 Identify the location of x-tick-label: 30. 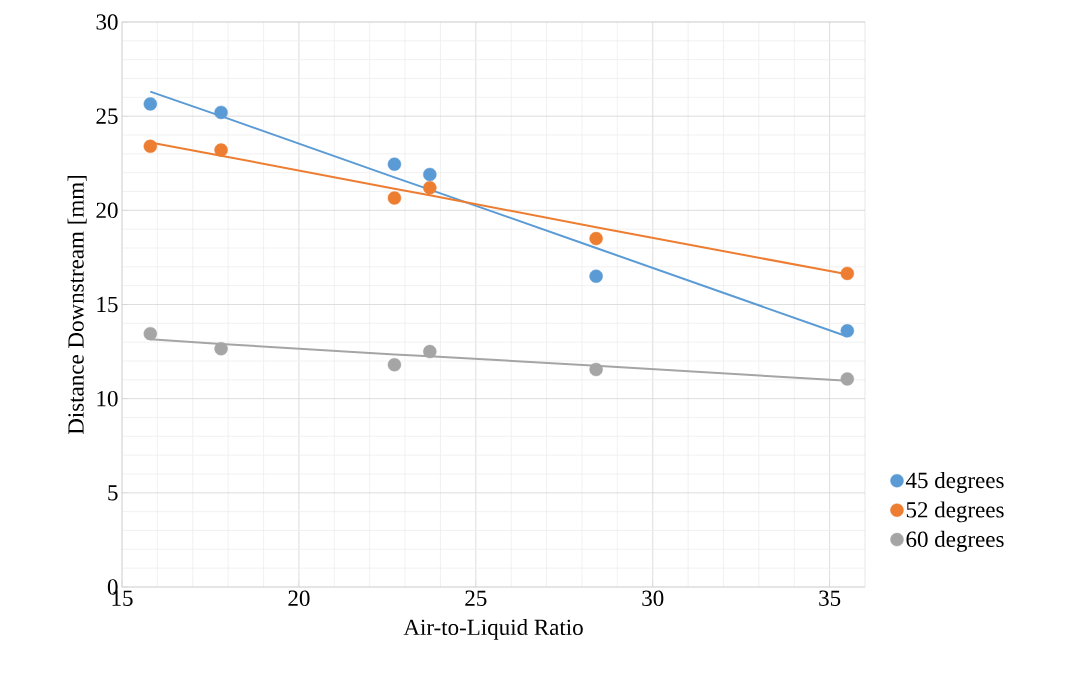
(653, 598).